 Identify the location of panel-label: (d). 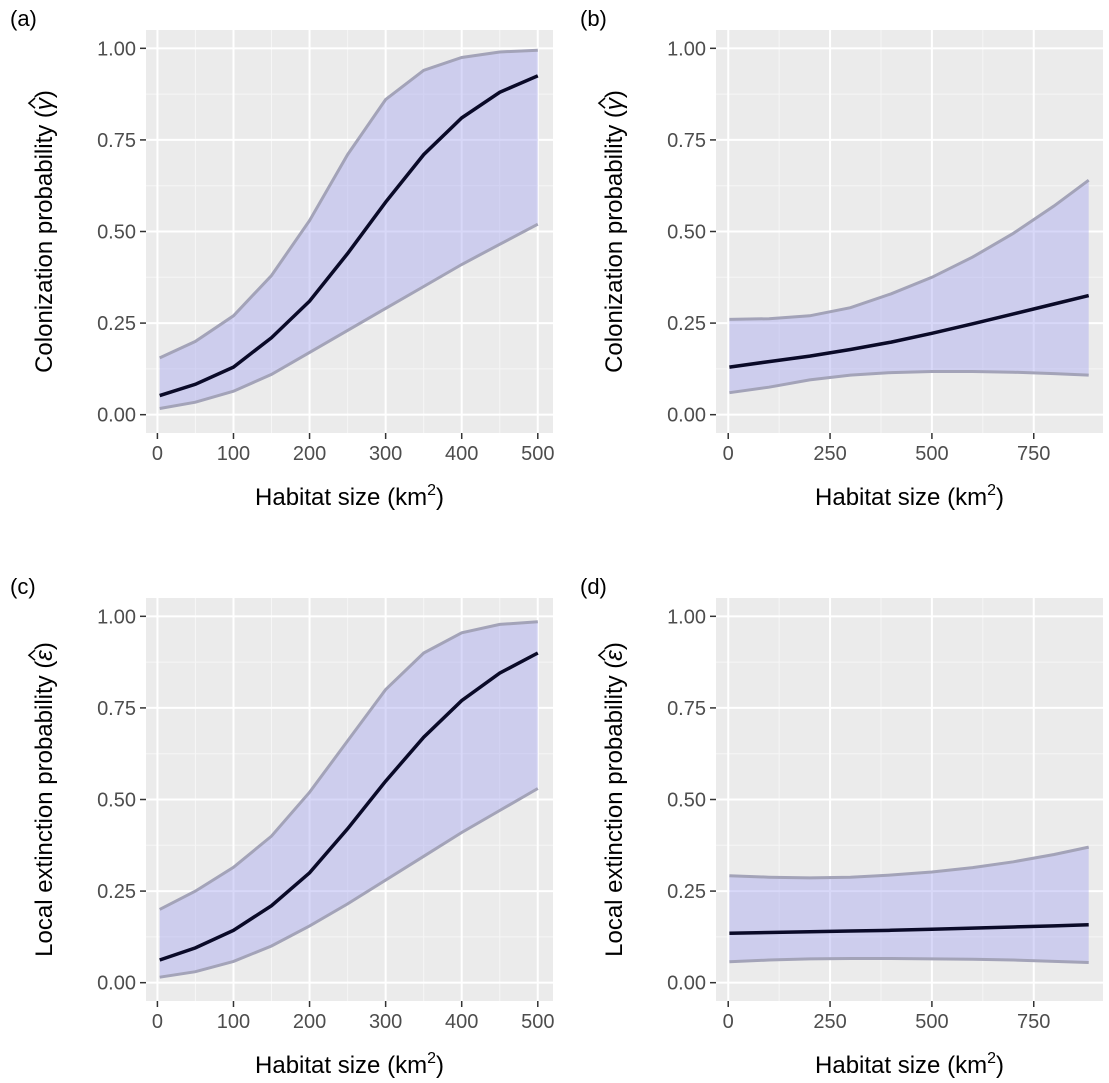
(593, 586).